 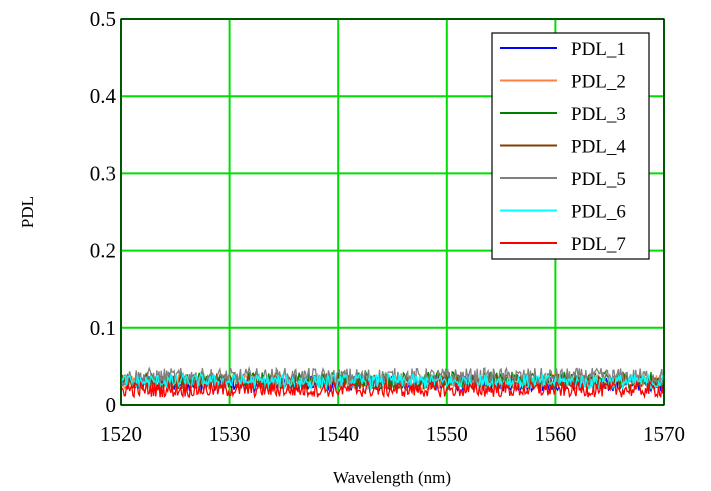 What do you see at coordinates (598, 82) in the screenshot?
I see `legend-label: PDL_2` at bounding box center [598, 82].